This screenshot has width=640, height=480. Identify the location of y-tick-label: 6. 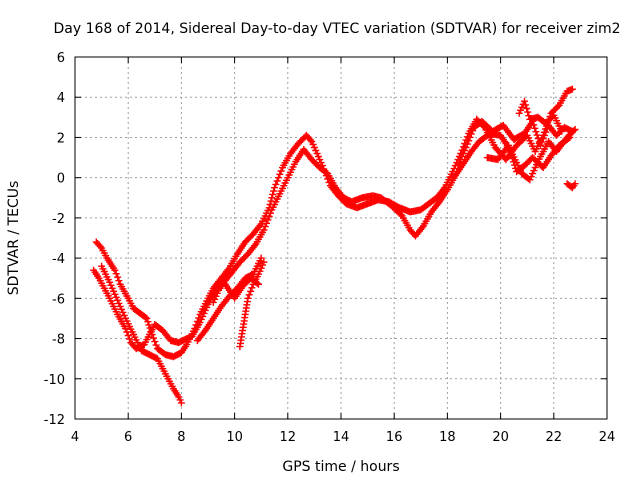
(61, 58).